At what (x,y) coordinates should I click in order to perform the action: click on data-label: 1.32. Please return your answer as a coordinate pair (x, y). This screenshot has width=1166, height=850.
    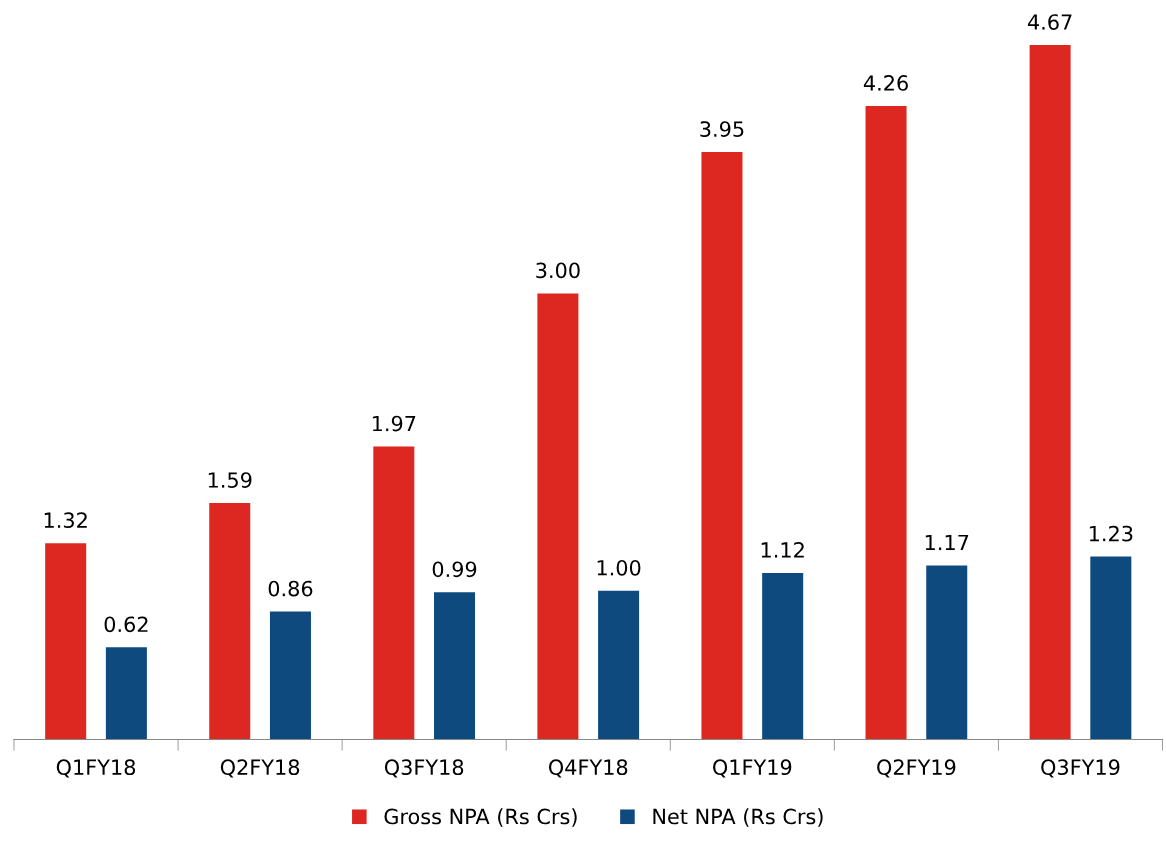
    Looking at the image, I should click on (65, 520).